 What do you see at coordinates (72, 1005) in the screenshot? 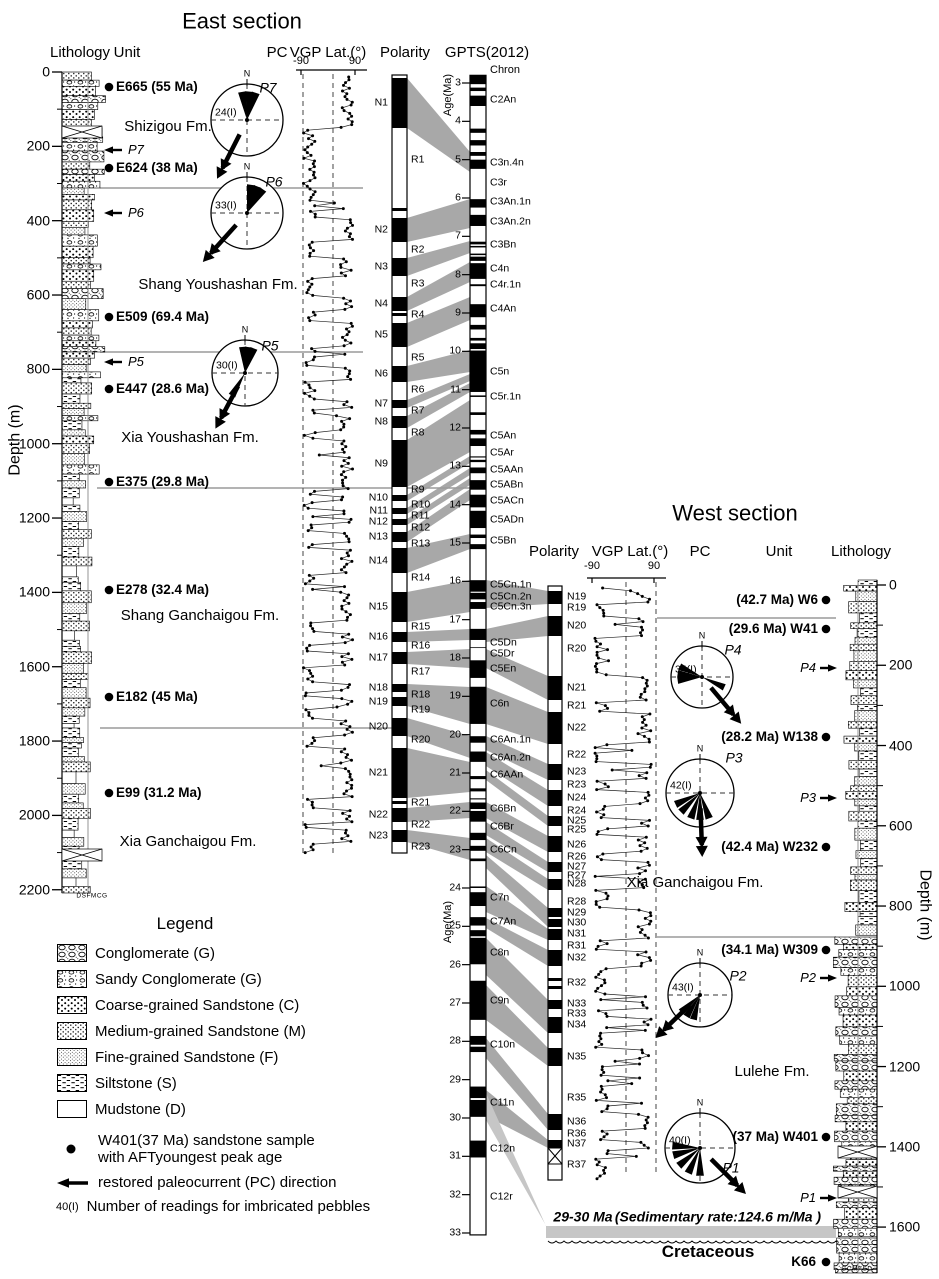
I see `coarse-sandstone-swatch` at bounding box center [72, 1005].